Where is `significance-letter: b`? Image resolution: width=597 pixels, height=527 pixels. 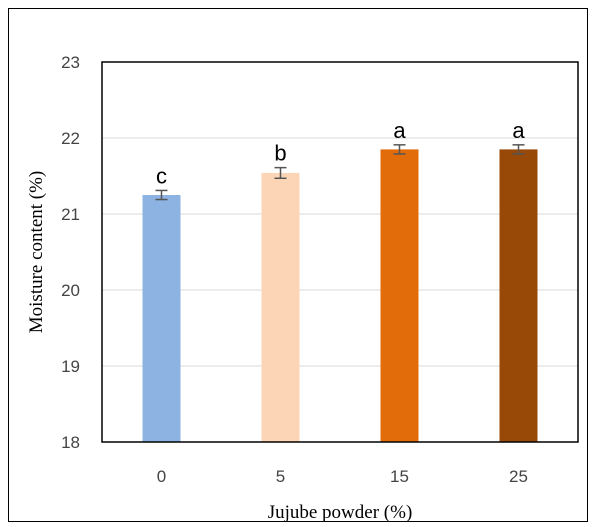
significance-letter: b is located at coordinates (280, 153).